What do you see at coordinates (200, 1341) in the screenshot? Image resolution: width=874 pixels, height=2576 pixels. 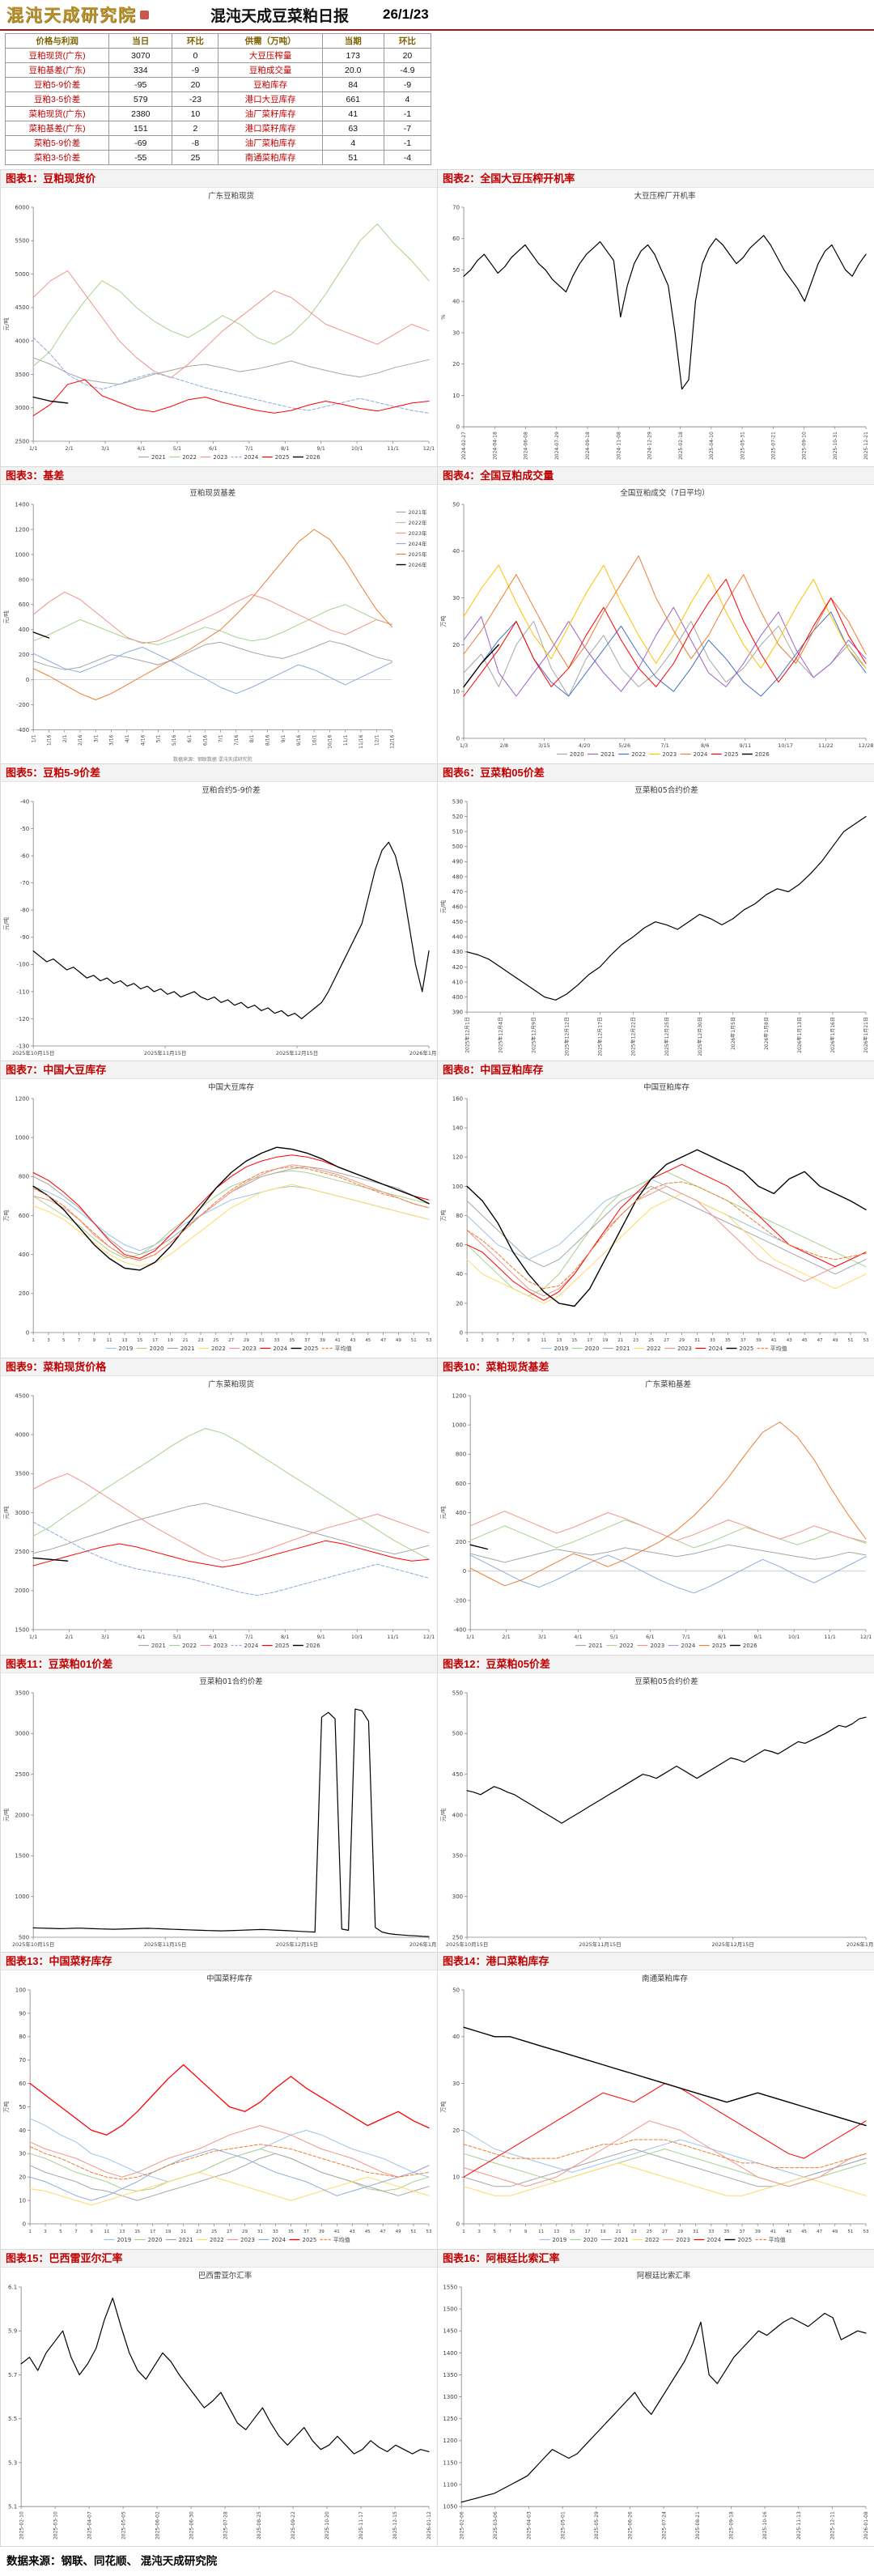 I see `svg-text: 23` at bounding box center [200, 1341].